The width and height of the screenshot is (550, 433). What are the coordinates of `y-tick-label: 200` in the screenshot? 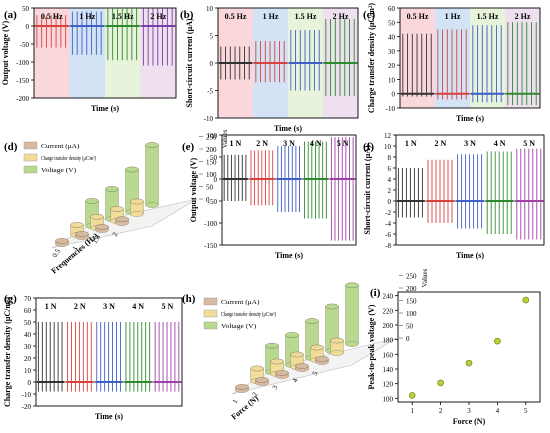 It's located at (388, 326).